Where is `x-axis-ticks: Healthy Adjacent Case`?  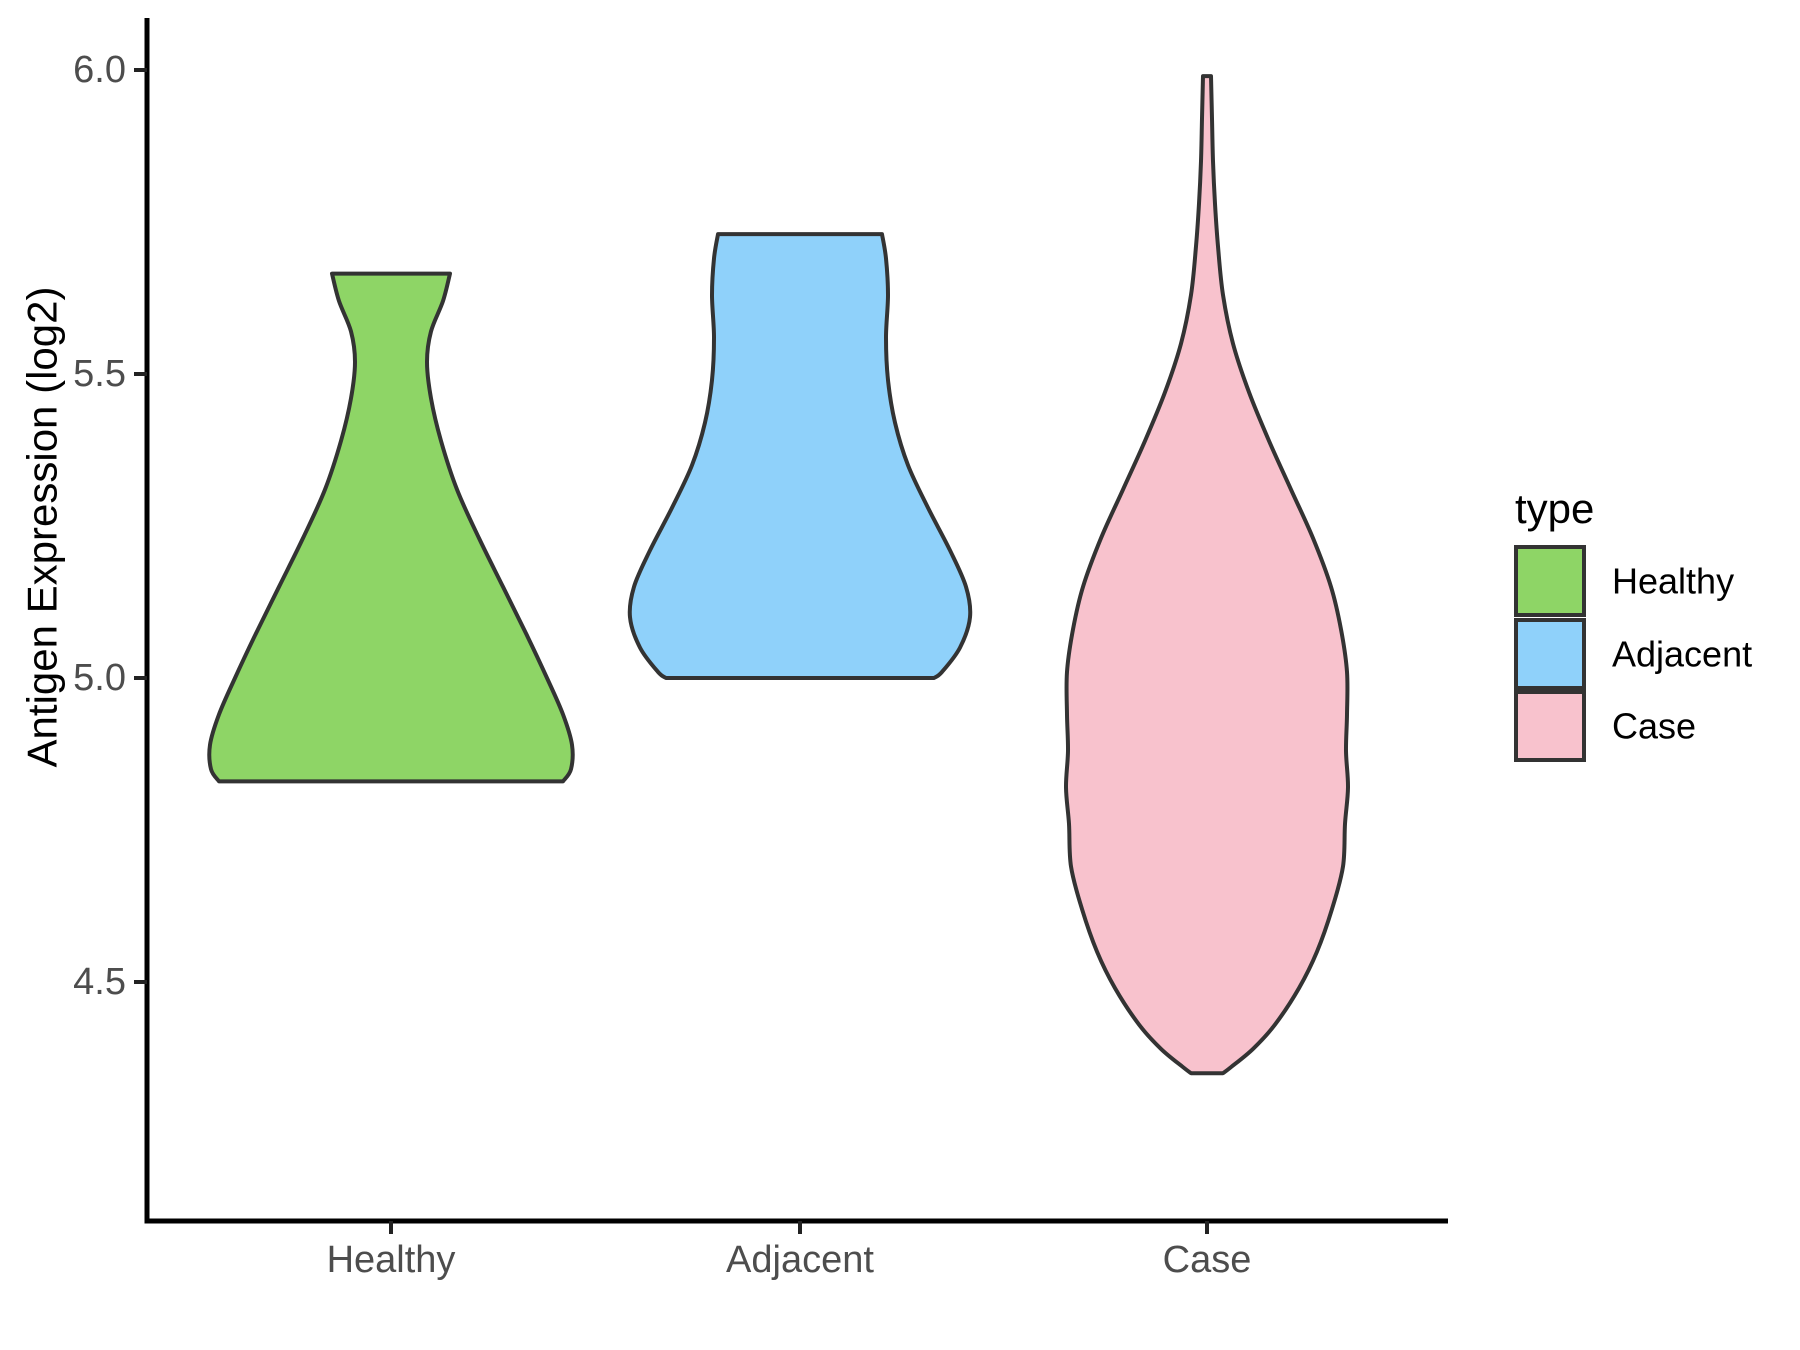 x-axis-ticks: Healthy Adjacent Case is located at coordinates (789, 1251).